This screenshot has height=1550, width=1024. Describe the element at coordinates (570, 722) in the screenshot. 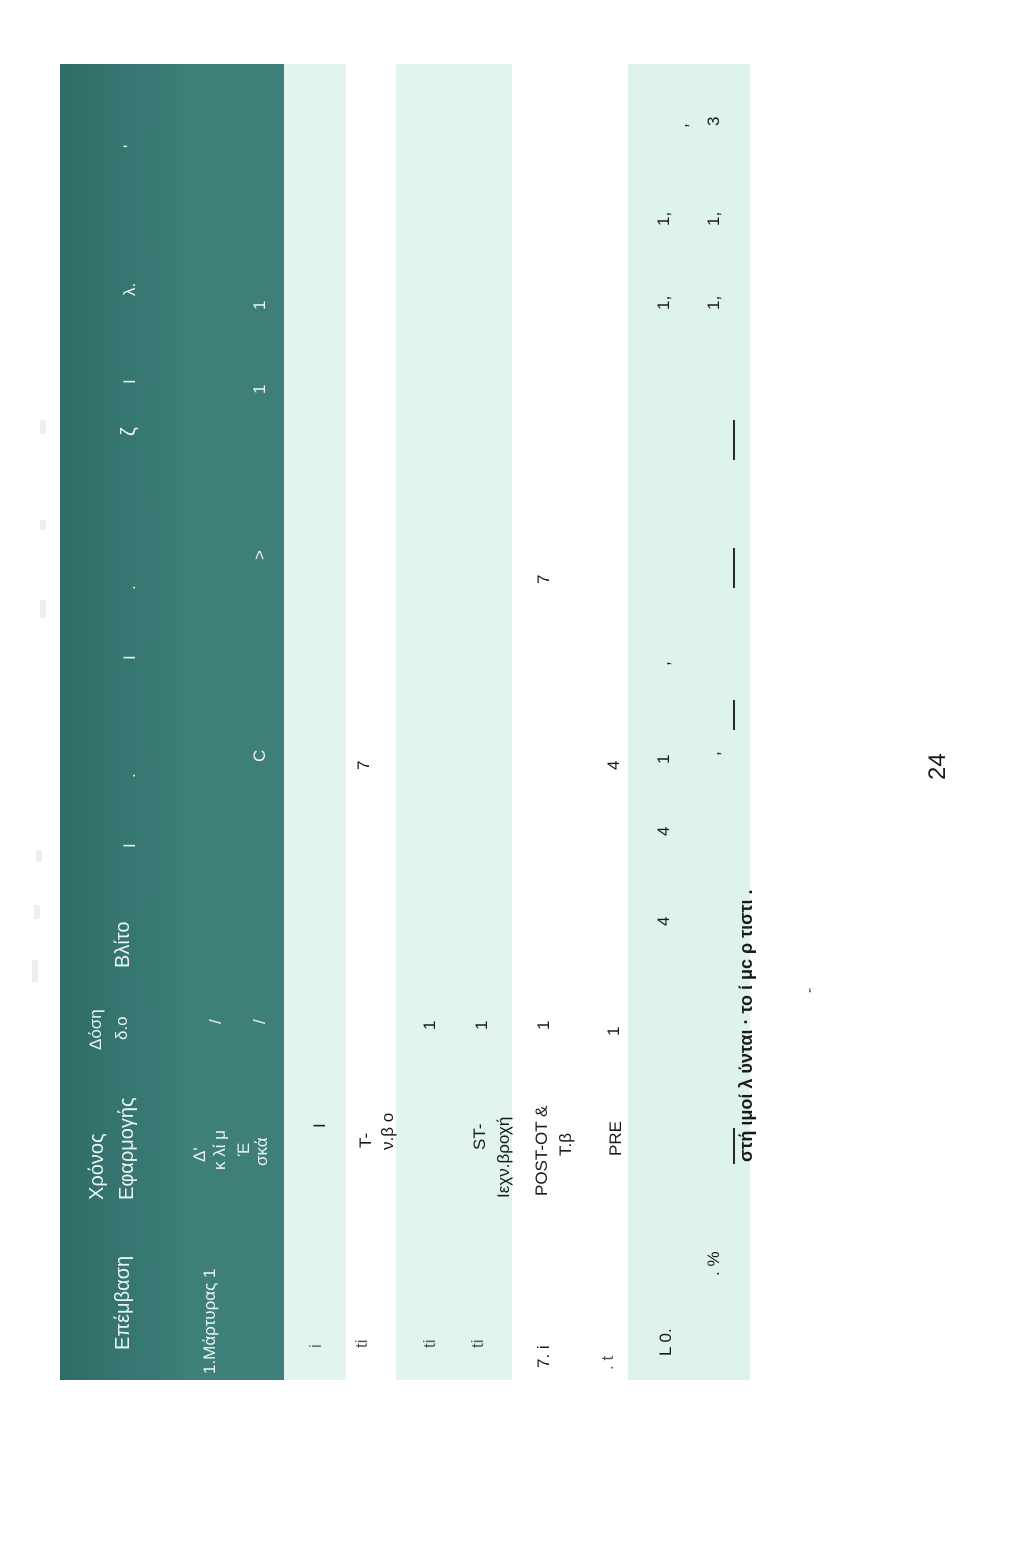

I see `table-row-5-band` at that location.